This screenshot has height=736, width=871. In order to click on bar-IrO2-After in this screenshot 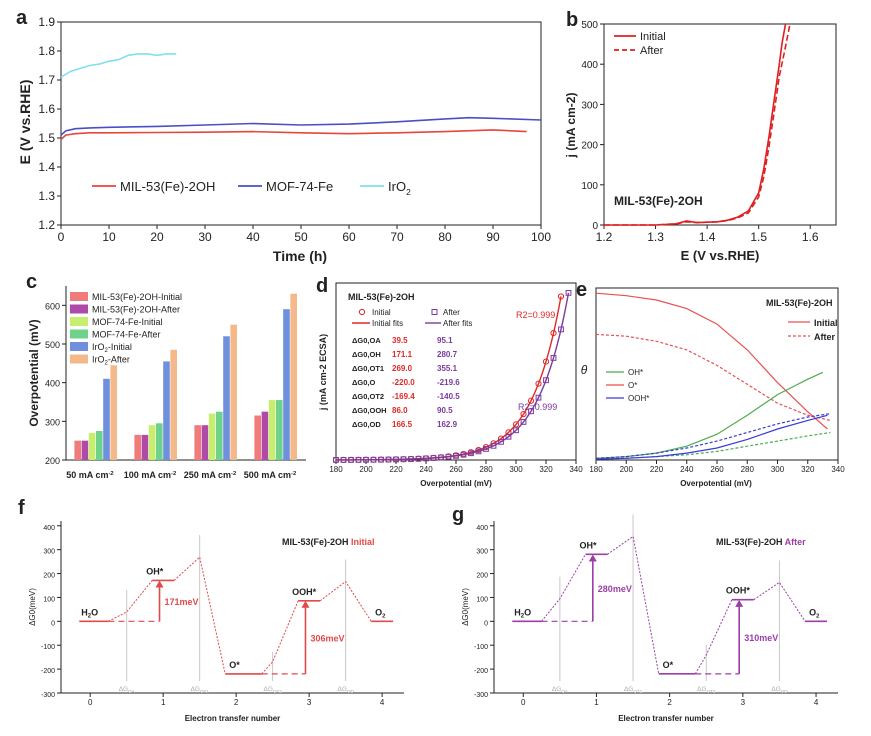, I will do `click(233, 392)`.